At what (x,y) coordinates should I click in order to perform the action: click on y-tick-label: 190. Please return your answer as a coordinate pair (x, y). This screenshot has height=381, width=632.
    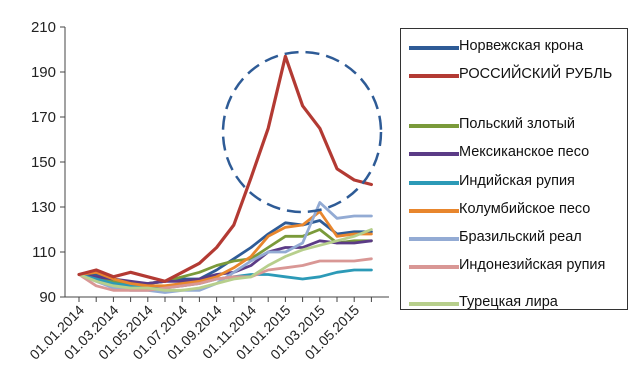
    Looking at the image, I should click on (43, 72).